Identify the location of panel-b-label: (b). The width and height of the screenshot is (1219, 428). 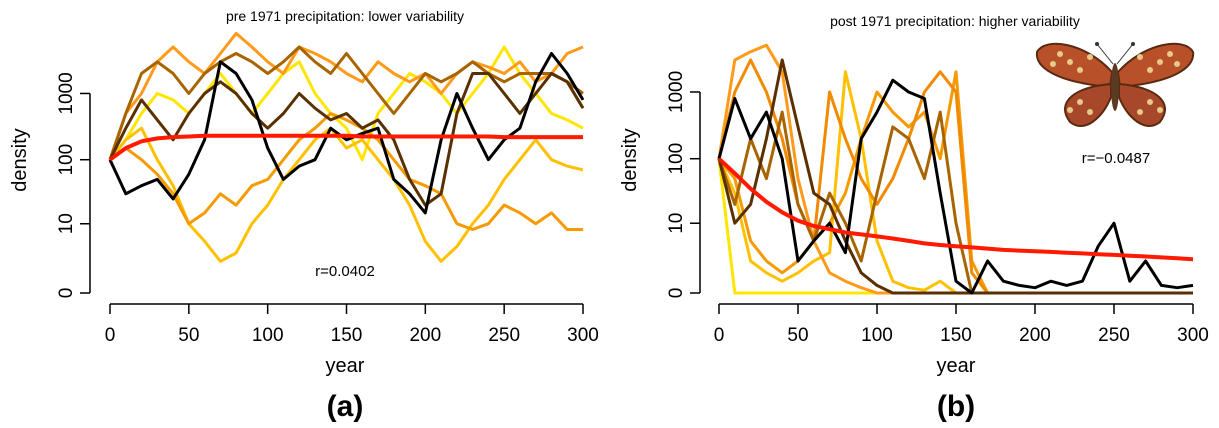
(956, 406).